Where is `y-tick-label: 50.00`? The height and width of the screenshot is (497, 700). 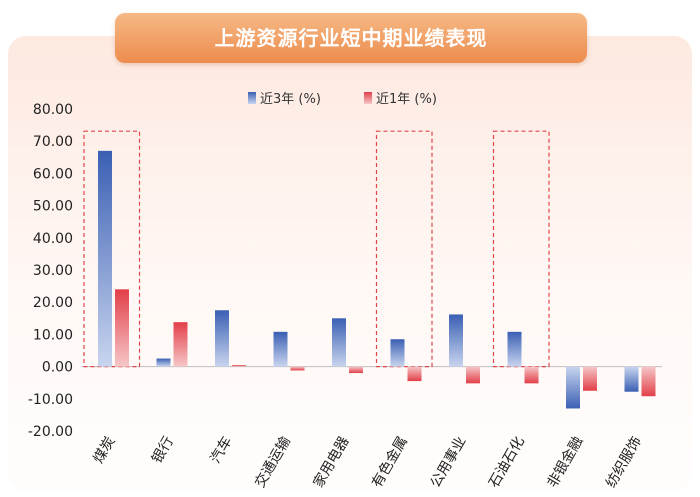 y-tick-label: 50.00 is located at coordinates (53, 207).